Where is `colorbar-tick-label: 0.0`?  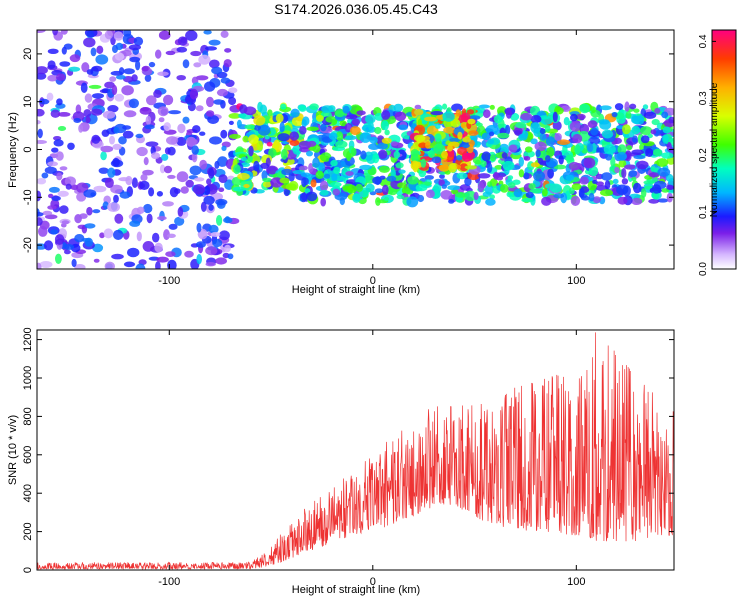
colorbar-tick-label: 0.0 is located at coordinates (703, 269).